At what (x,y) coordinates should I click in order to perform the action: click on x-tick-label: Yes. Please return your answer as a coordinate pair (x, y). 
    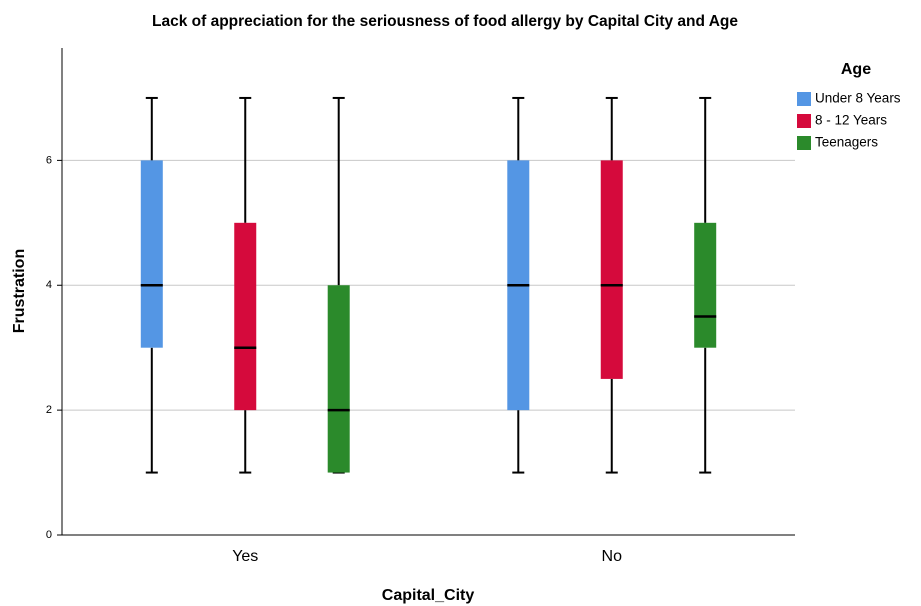
    Looking at the image, I should click on (245, 556).